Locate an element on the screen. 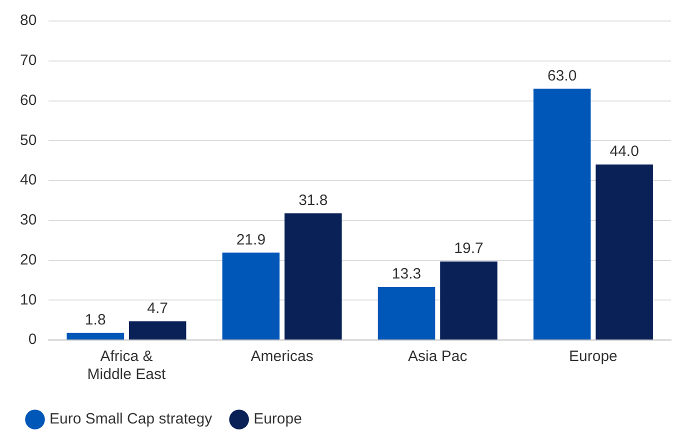  text: 21.9 is located at coordinates (251, 239).